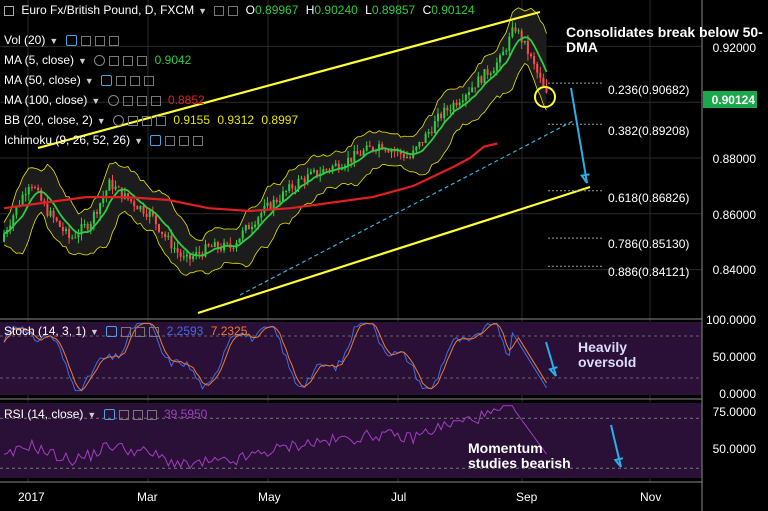  What do you see at coordinates (9, 10) in the screenshot?
I see `collapse-icon` at bounding box center [9, 10].